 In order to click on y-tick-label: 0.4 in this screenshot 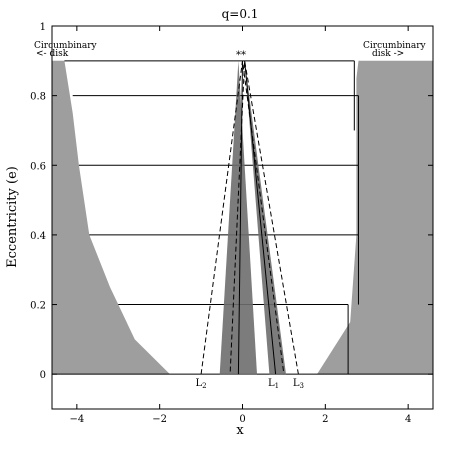, I will do `click(38, 236)`.